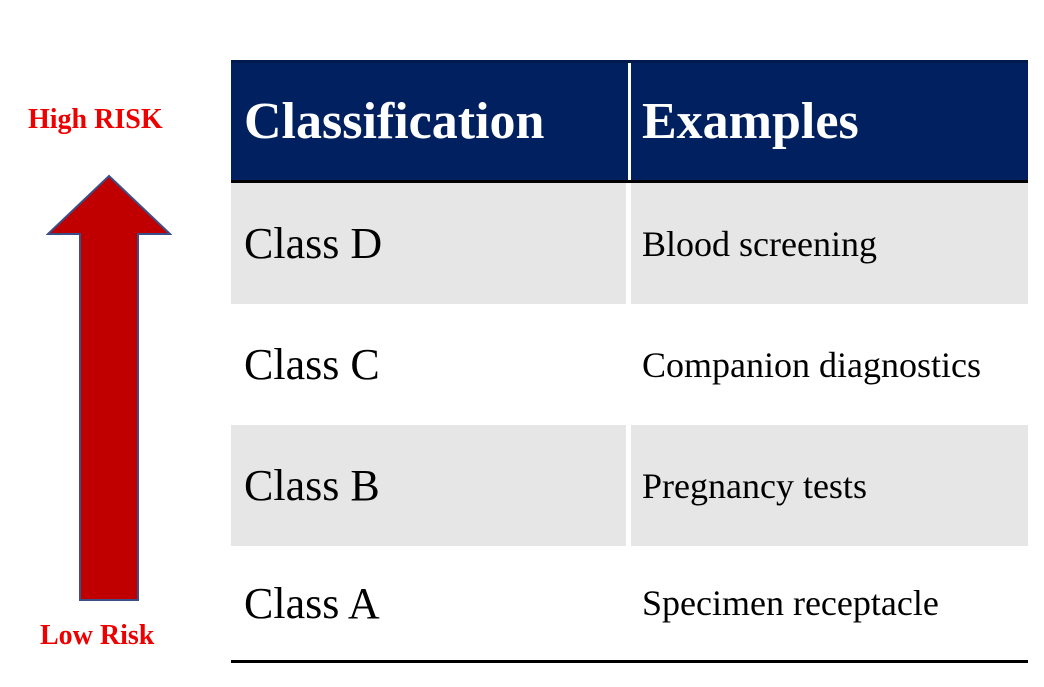  Describe the element at coordinates (829, 121) in the screenshot. I see `column-header-examples: Examples` at that location.